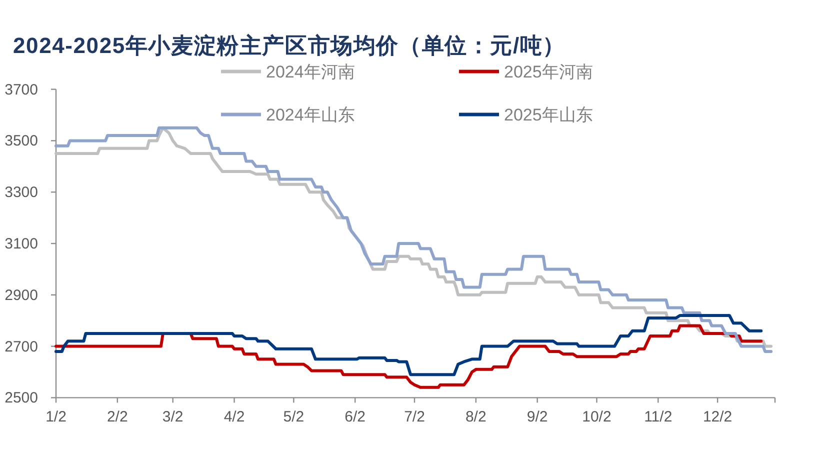  Describe the element at coordinates (21, 89) in the screenshot. I see `ytick-label: 3700` at that location.